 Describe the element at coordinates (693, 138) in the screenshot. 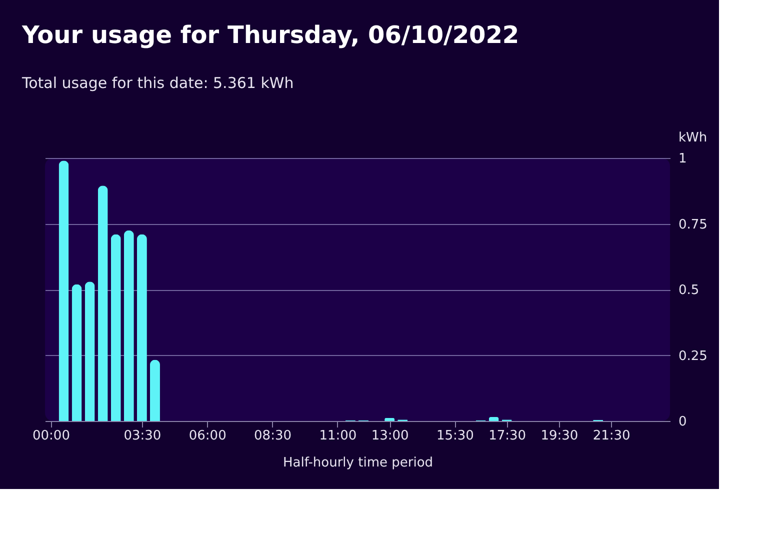

I see `y-axis-title: kWh` at that location.